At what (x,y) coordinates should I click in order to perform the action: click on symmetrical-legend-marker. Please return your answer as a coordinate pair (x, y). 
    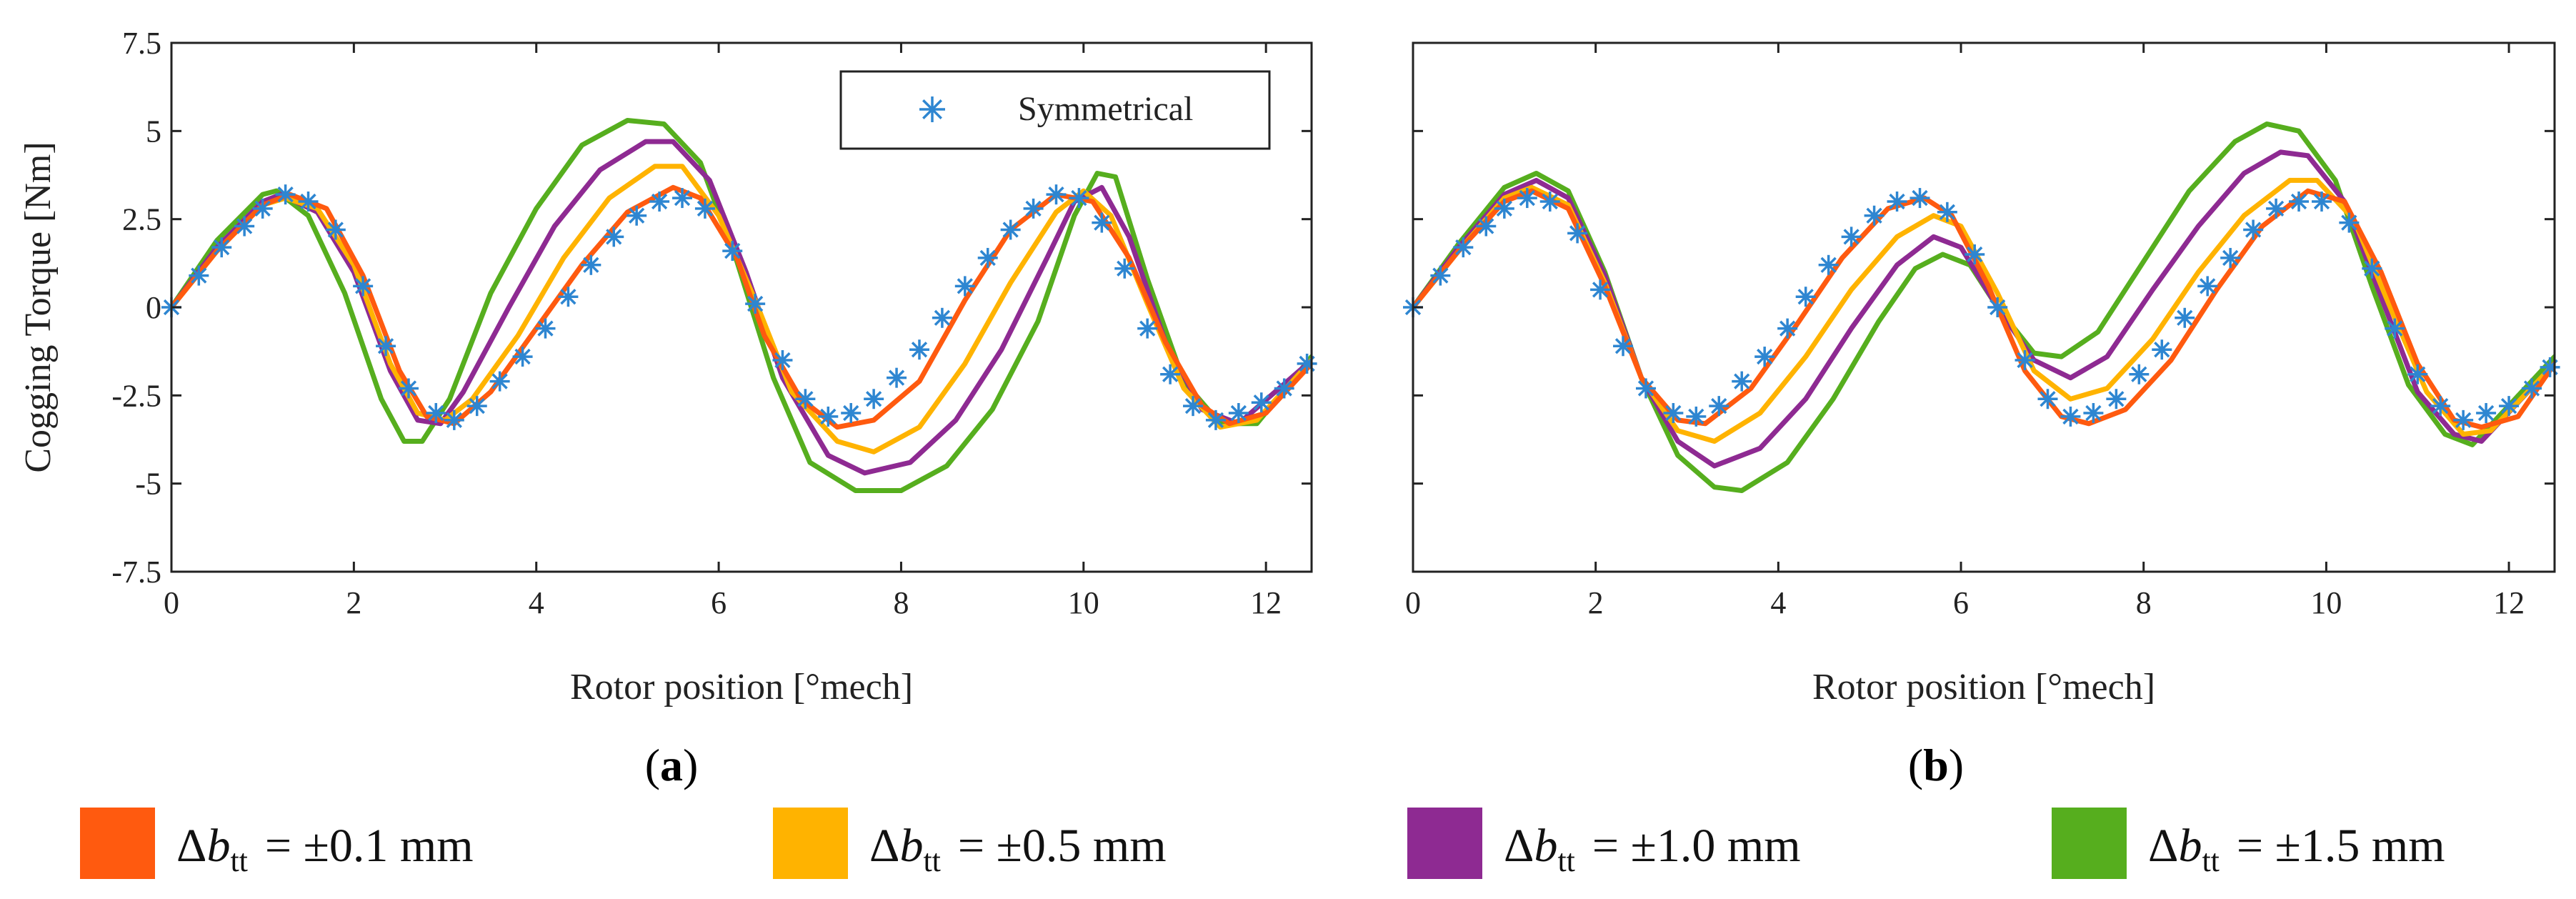
    Looking at the image, I should click on (932, 109).